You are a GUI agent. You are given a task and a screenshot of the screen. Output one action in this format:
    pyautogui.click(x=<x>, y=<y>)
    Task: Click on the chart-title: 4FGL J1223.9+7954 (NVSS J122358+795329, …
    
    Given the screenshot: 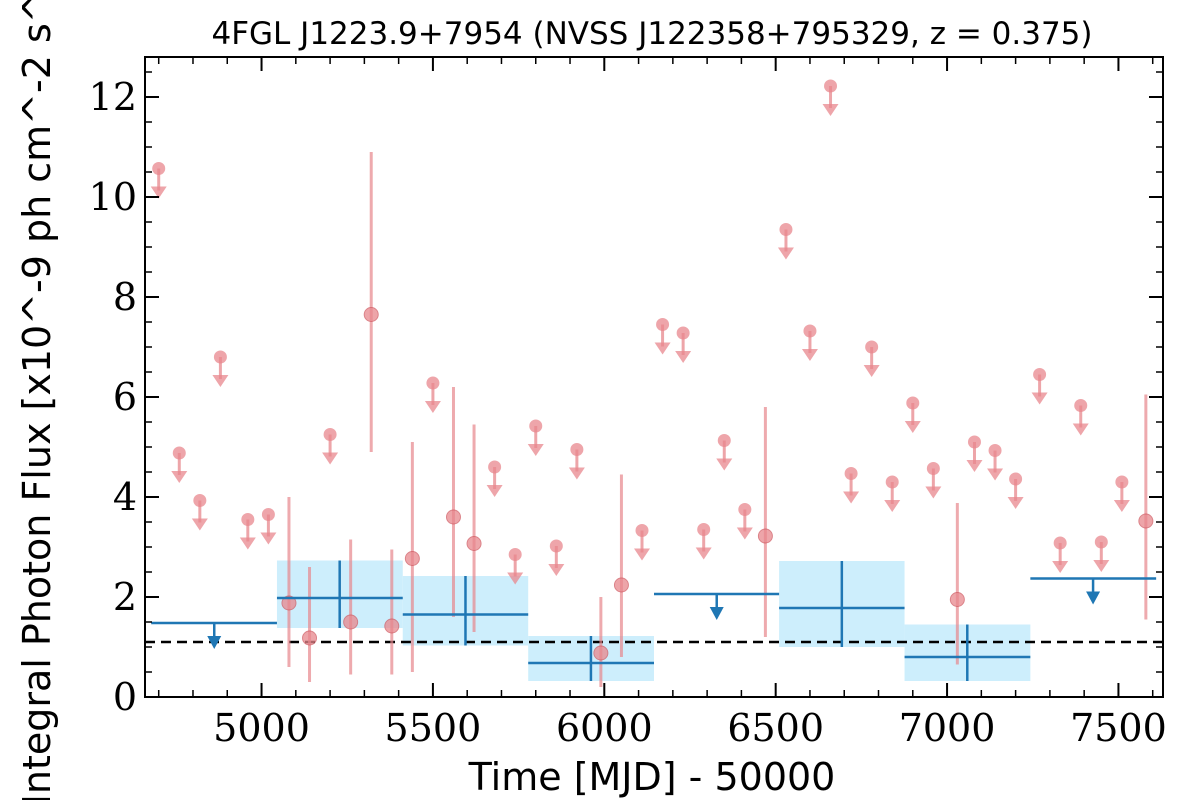 What is the action you would take?
    pyautogui.click(x=651, y=34)
    